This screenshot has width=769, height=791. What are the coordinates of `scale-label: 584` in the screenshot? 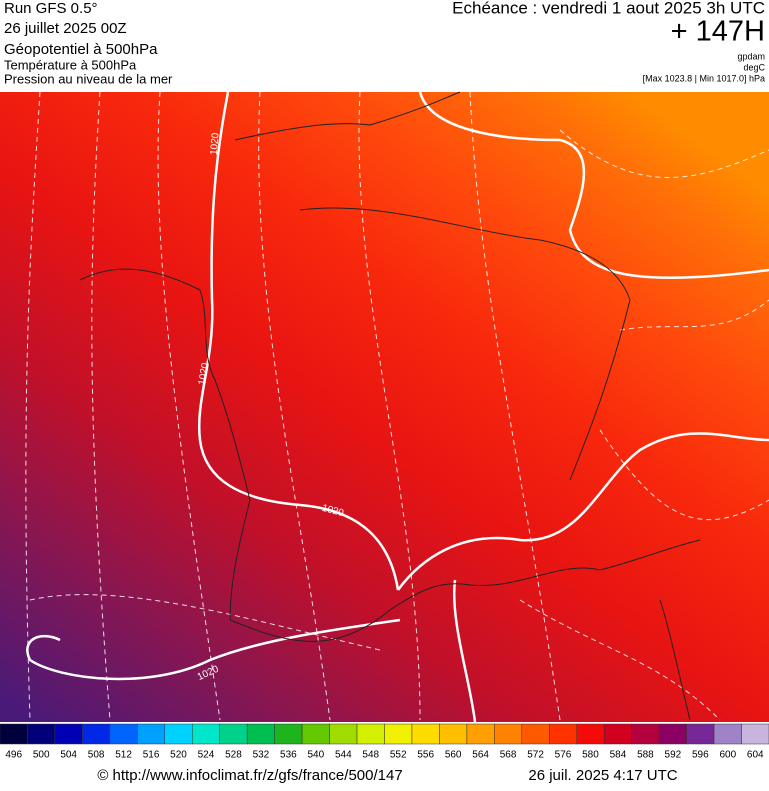 It's located at (618, 755).